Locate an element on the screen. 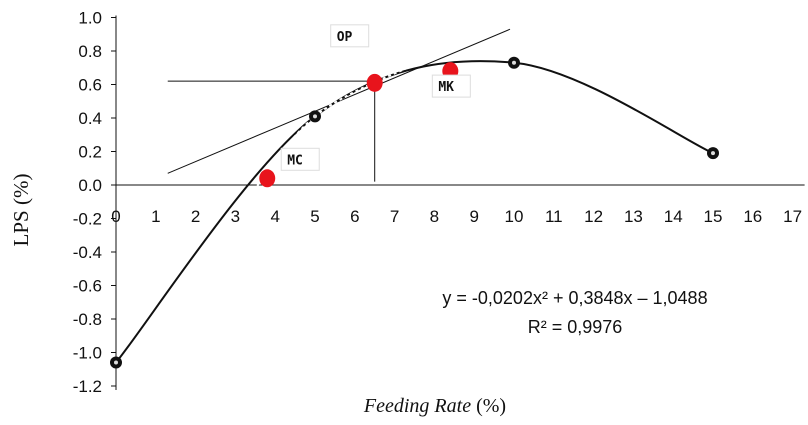 This screenshot has height=425, width=808. y-tick-label: 0.0 is located at coordinates (90, 185).